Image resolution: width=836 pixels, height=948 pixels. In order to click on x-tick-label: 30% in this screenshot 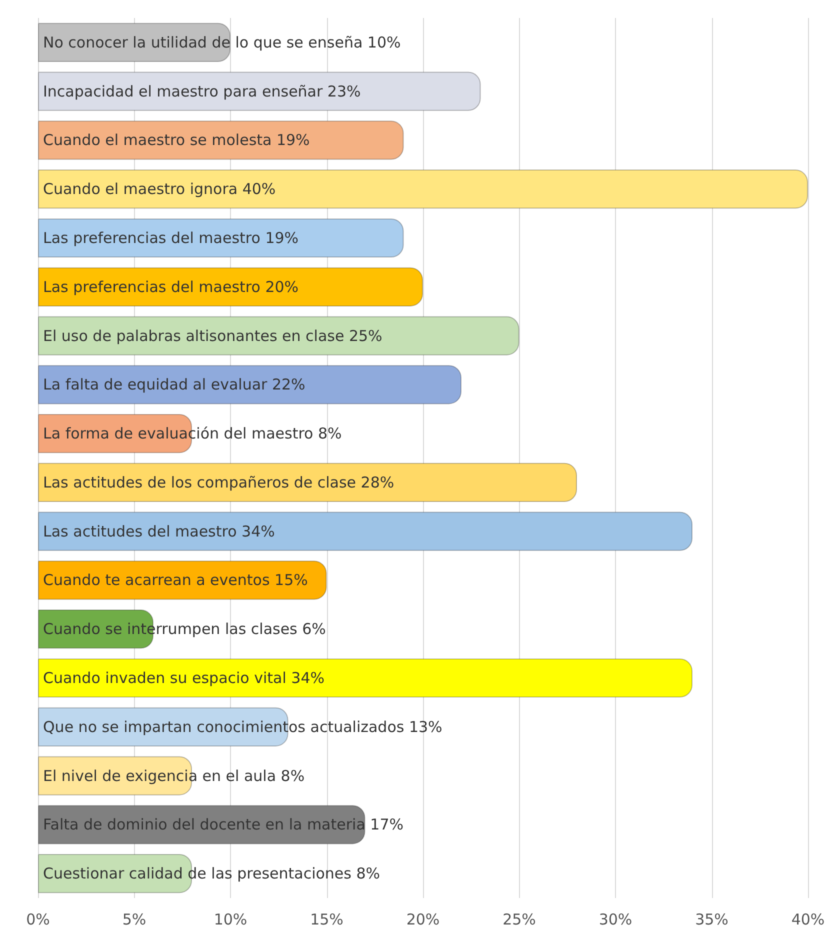, I will do `click(615, 919)`.